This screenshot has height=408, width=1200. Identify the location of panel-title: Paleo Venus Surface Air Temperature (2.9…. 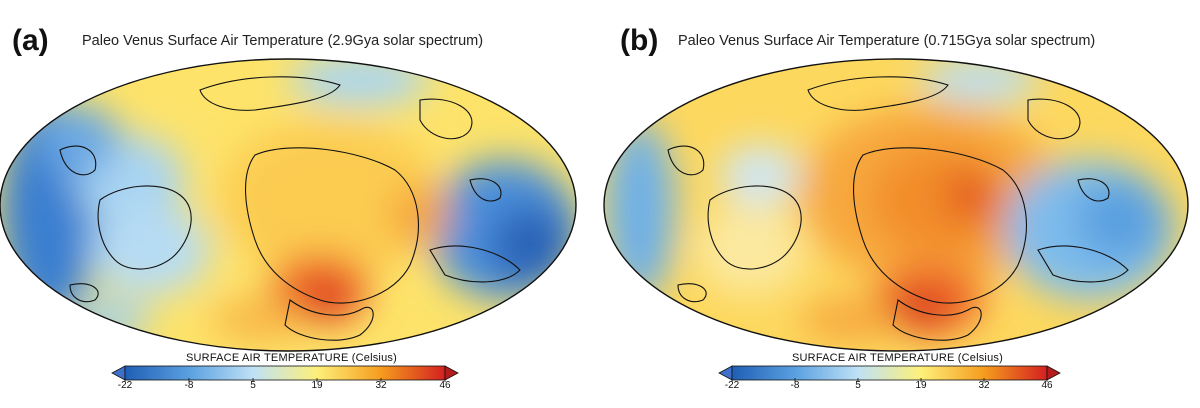
(283, 41).